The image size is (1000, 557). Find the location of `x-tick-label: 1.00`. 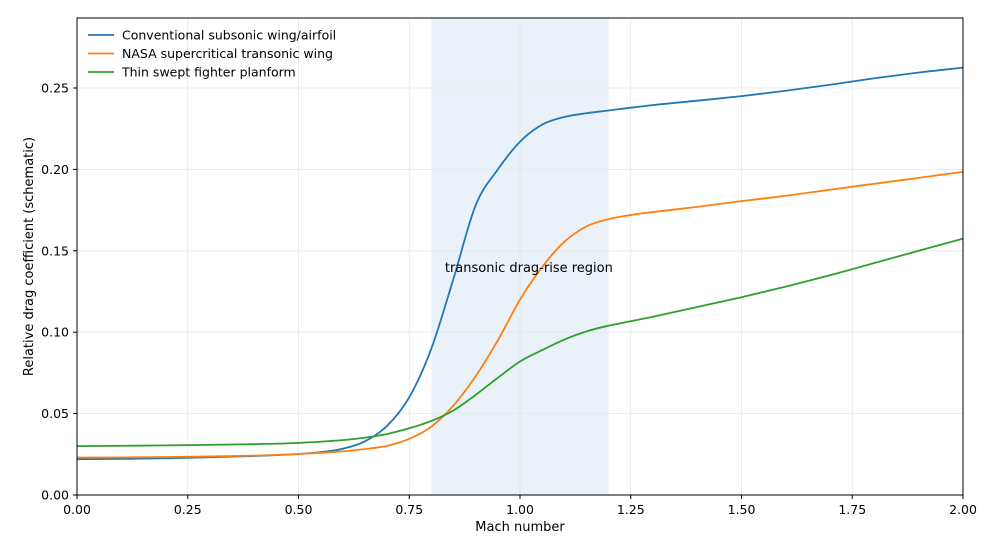

x-tick-label: 1.00 is located at coordinates (520, 509).